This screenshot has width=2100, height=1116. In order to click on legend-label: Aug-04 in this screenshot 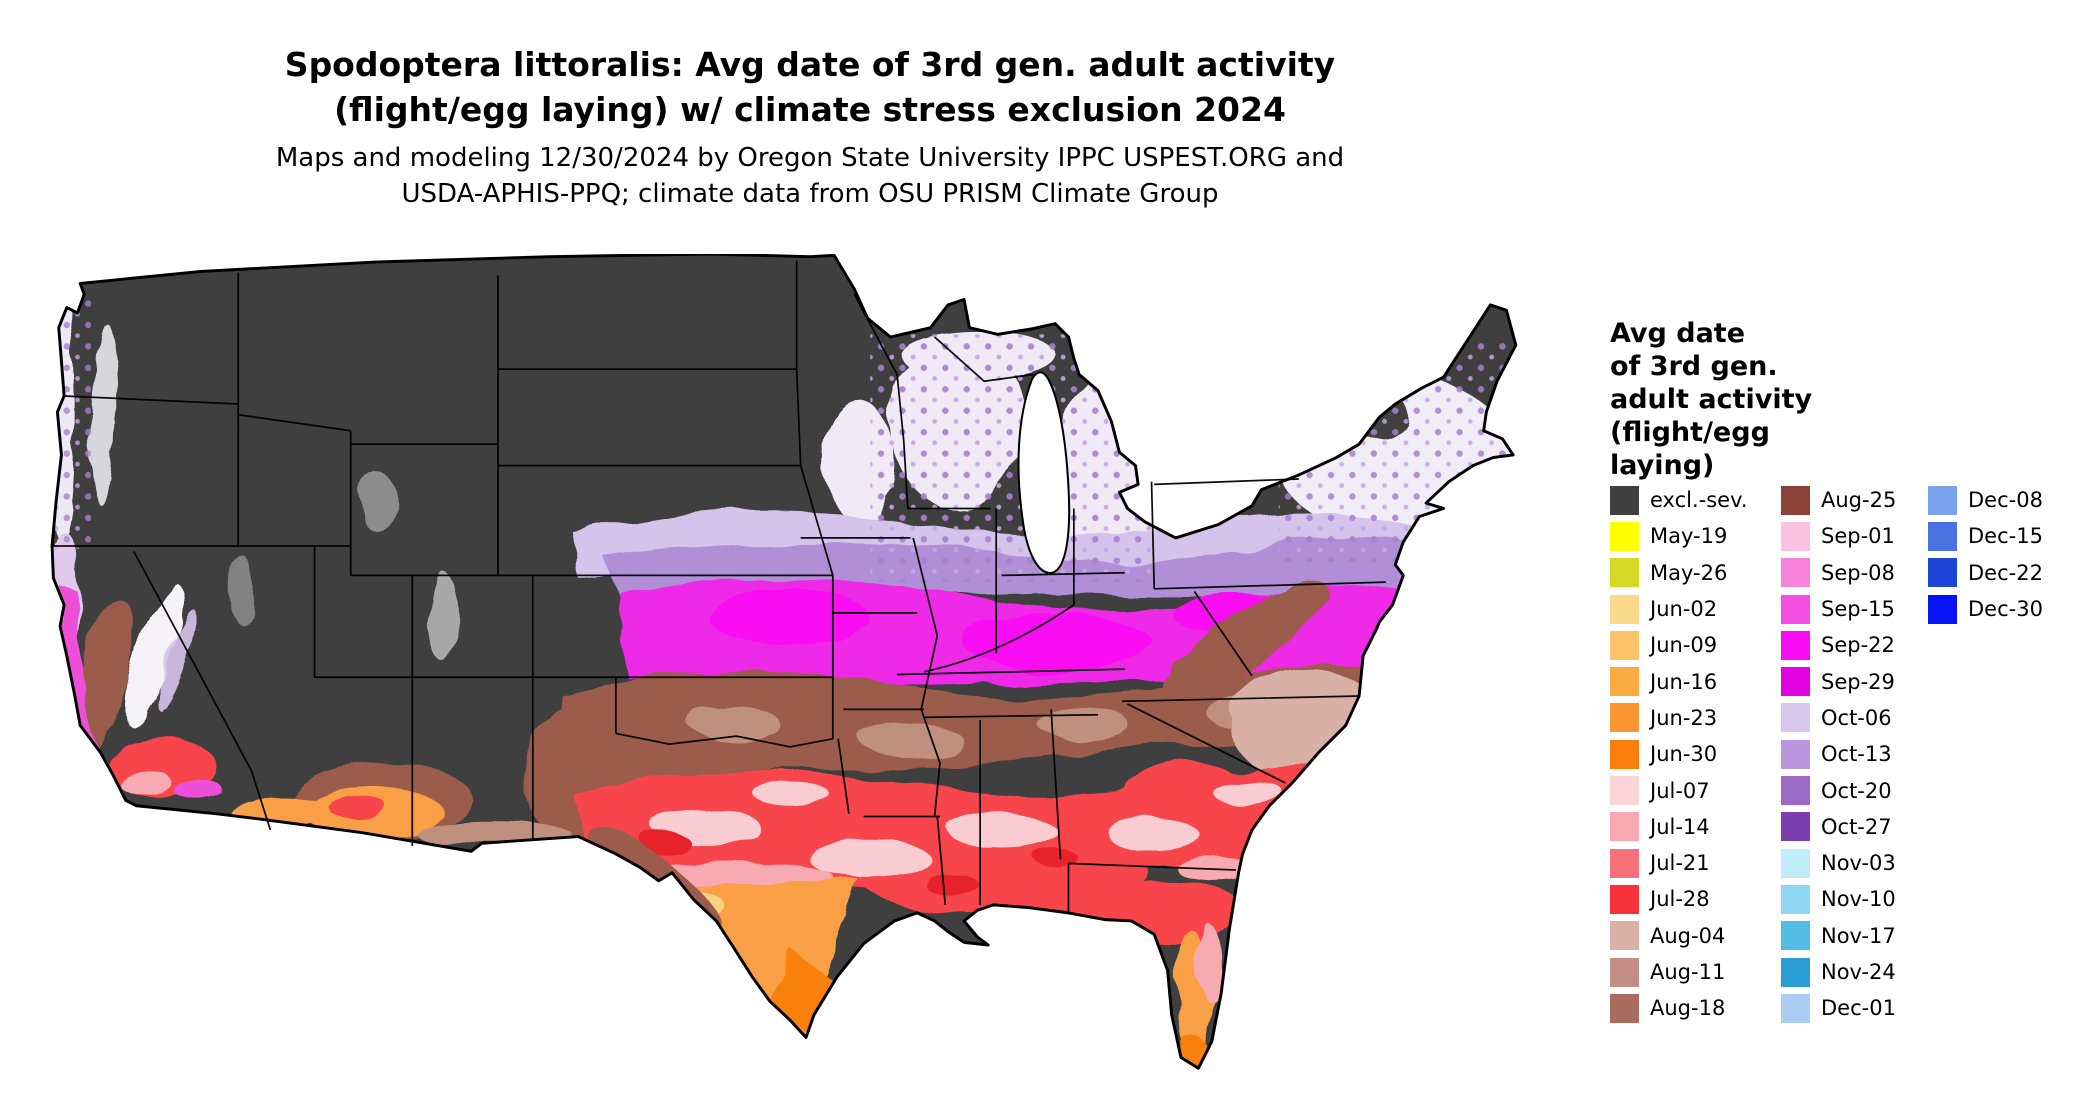, I will do `click(1688, 935)`.